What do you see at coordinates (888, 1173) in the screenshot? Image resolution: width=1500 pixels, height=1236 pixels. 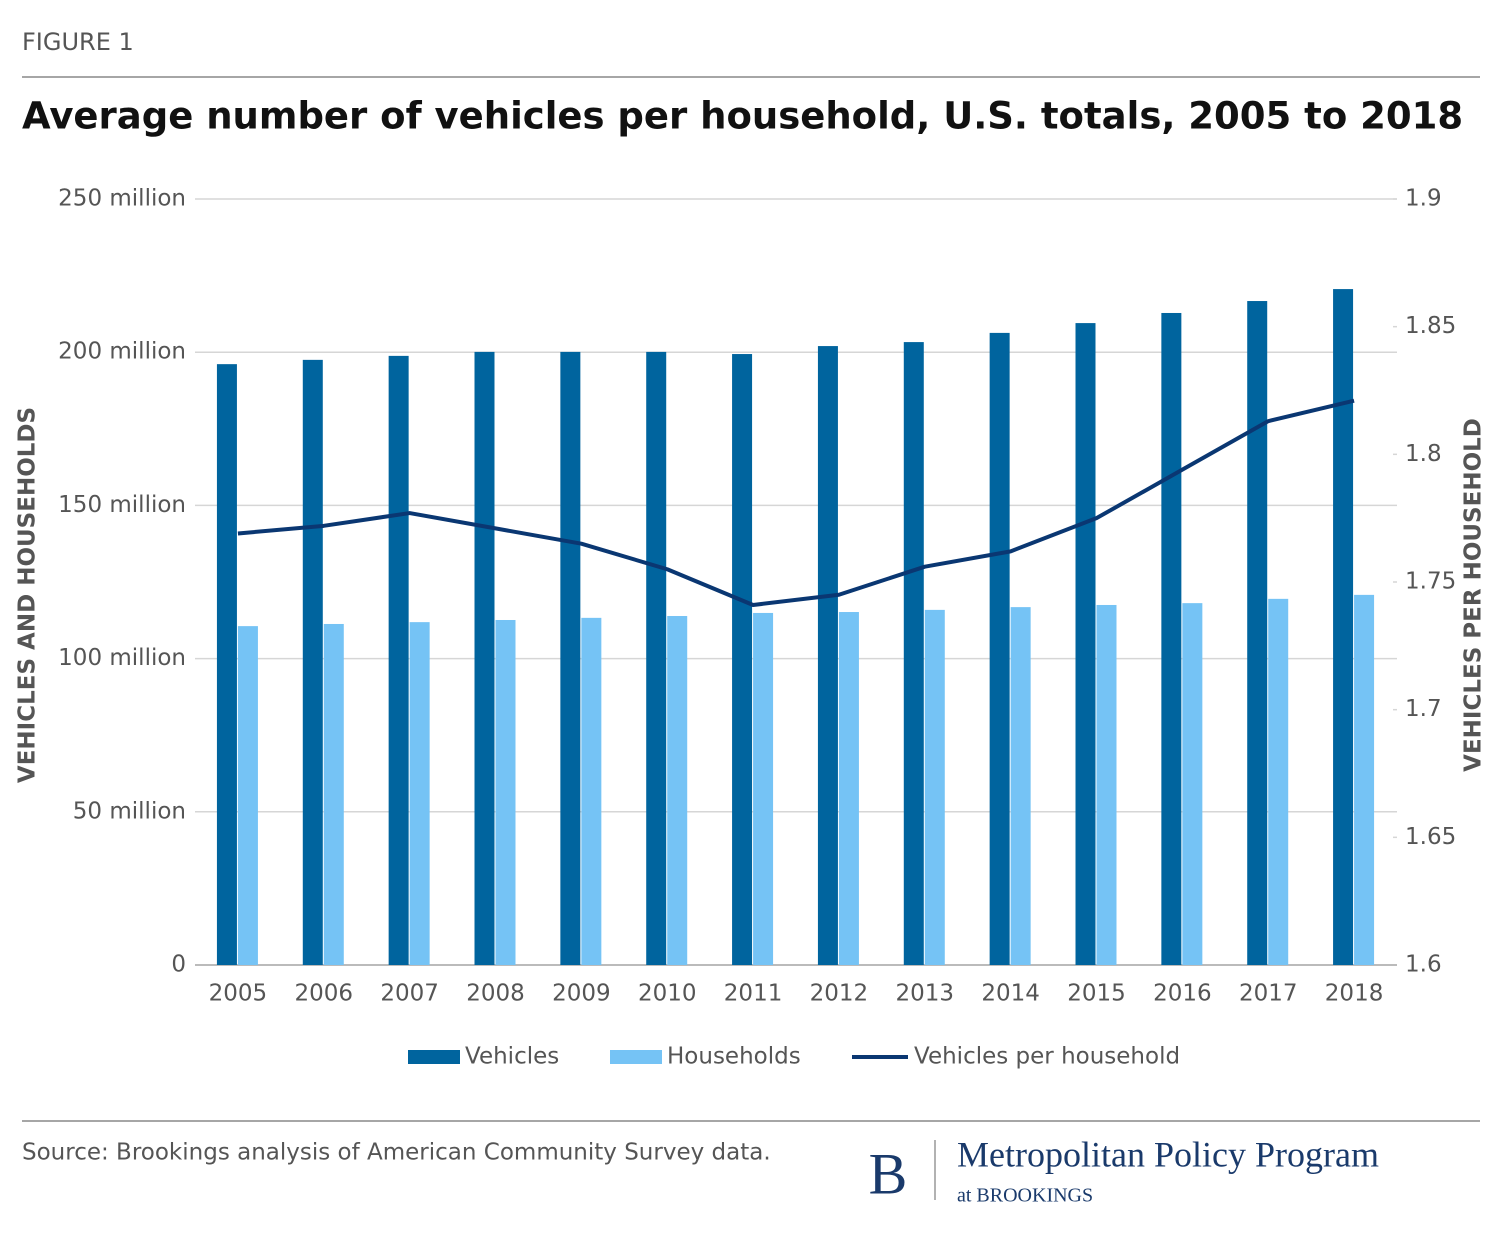 I see `logo-mark: B` at bounding box center [888, 1173].